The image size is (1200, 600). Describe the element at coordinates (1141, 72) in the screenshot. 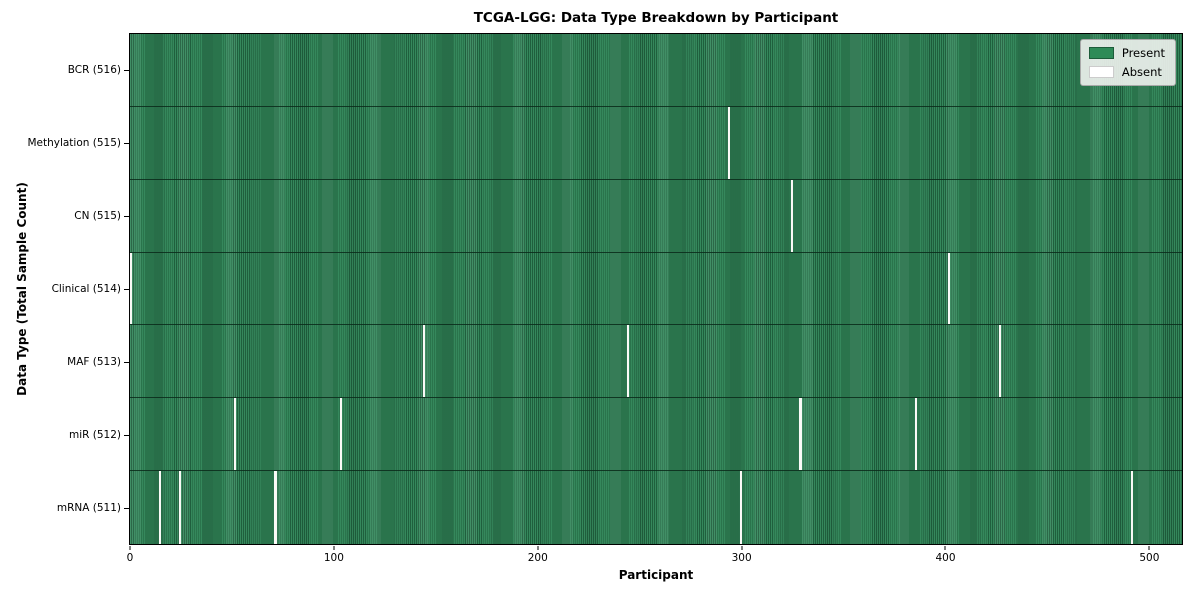

I see `legend-label-absent: Absent` at that location.